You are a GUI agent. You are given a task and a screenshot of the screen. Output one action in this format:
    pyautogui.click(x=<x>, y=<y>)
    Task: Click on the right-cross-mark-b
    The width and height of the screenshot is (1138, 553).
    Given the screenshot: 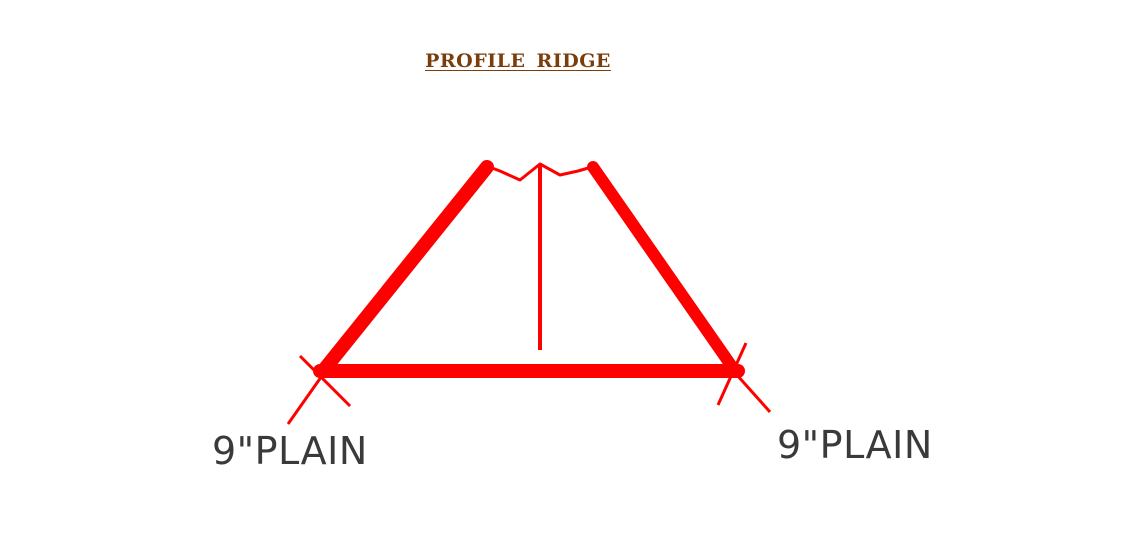 What is the action you would take?
    pyautogui.click(x=732, y=374)
    